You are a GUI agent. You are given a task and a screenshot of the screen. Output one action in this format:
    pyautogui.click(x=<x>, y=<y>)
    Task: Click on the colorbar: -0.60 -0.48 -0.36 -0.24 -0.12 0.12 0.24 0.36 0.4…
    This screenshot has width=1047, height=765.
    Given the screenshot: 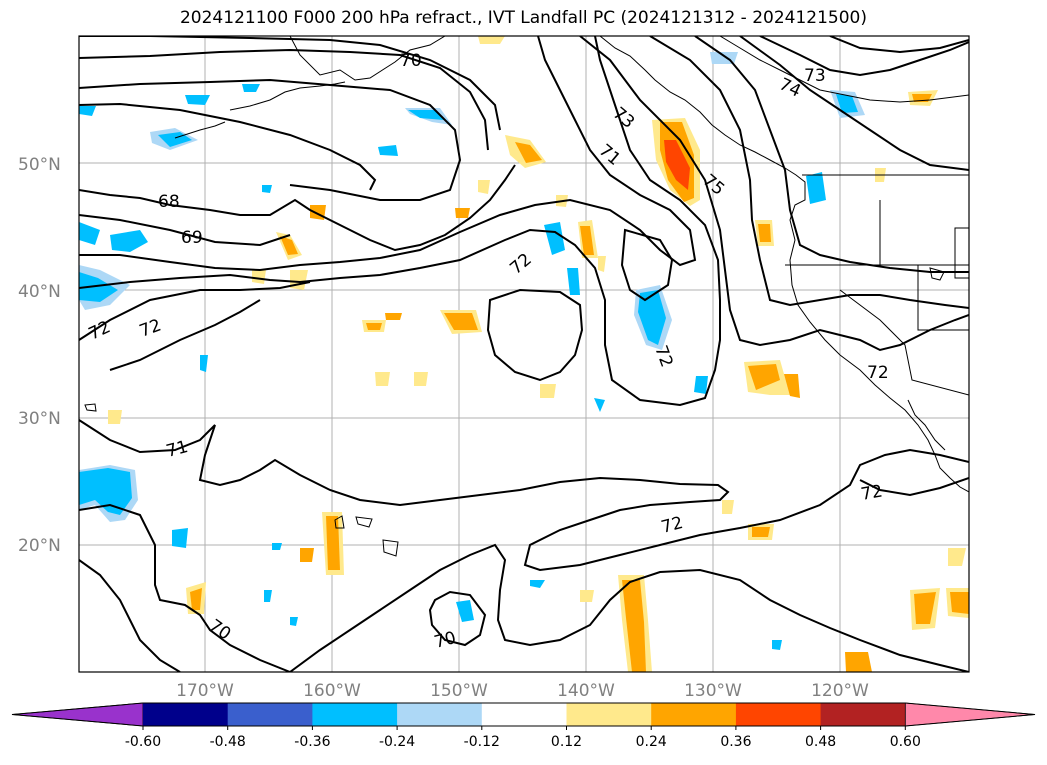 What is the action you would take?
    pyautogui.click(x=523, y=726)
    